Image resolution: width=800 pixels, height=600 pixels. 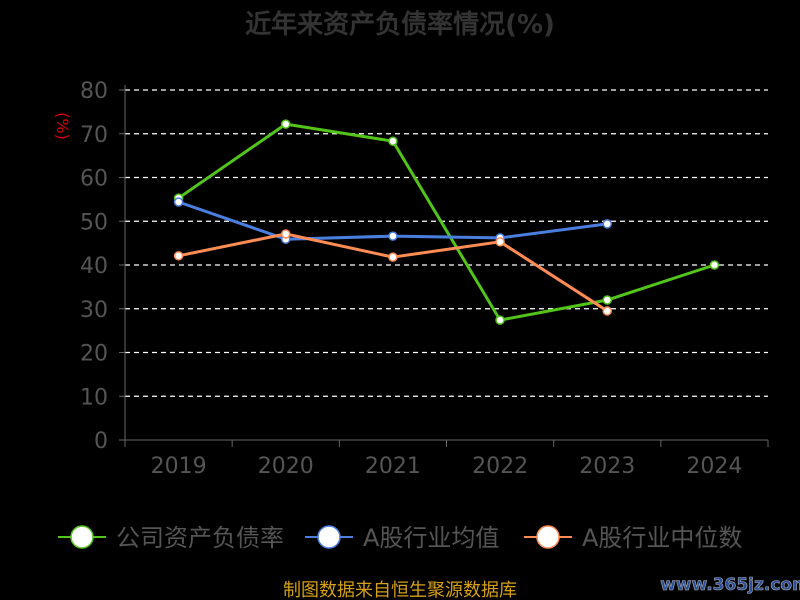 I want to click on x-tick-label: 2021, so click(x=393, y=466).